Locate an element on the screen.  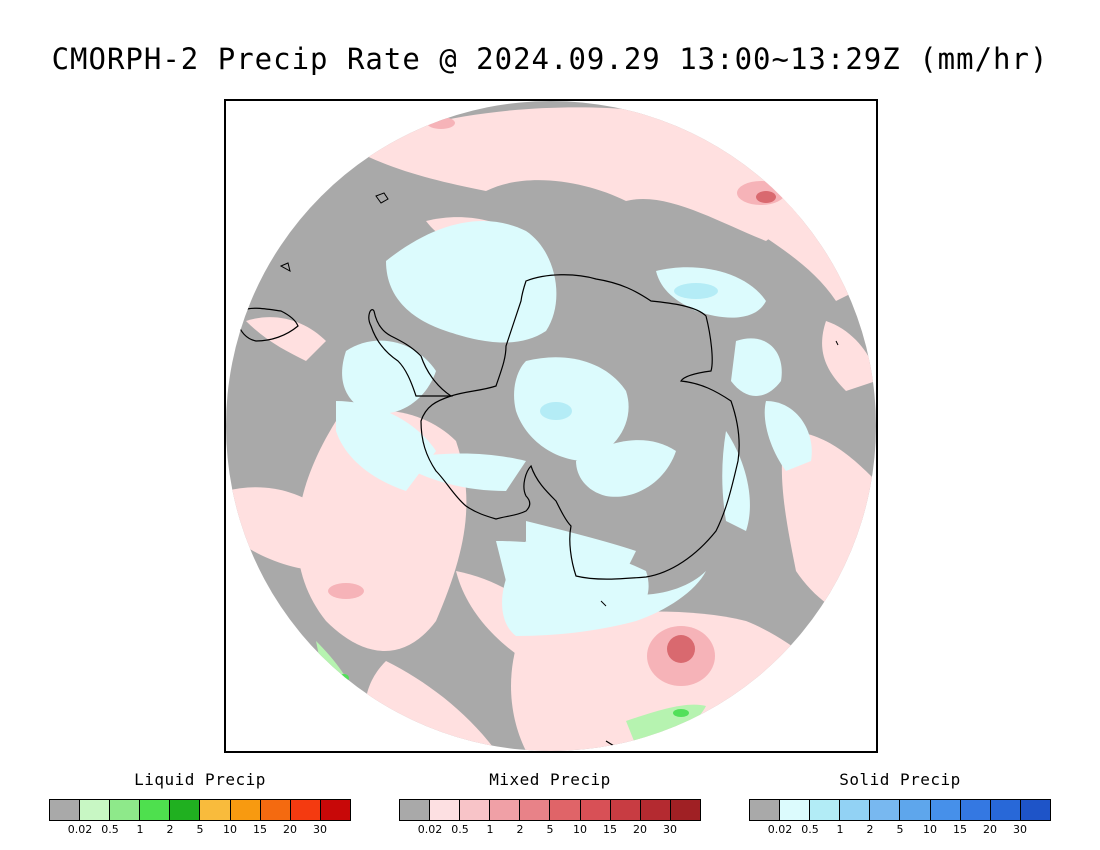
legend-solid: Solid Precip 0.02 0.5 1 2 5 10 15 20 30 is located at coordinates (900, 803).